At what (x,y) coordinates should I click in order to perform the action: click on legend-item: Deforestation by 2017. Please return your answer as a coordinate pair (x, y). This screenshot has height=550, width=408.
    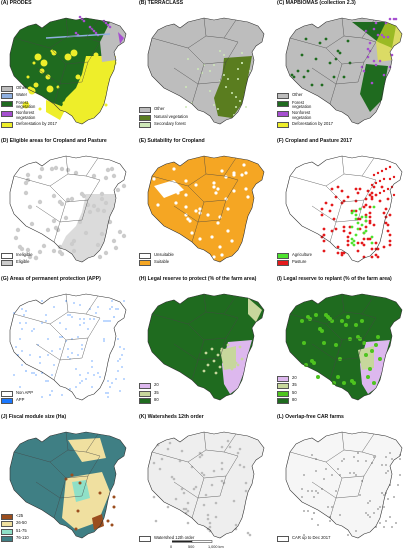
    Looking at the image, I should click on (317, 124).